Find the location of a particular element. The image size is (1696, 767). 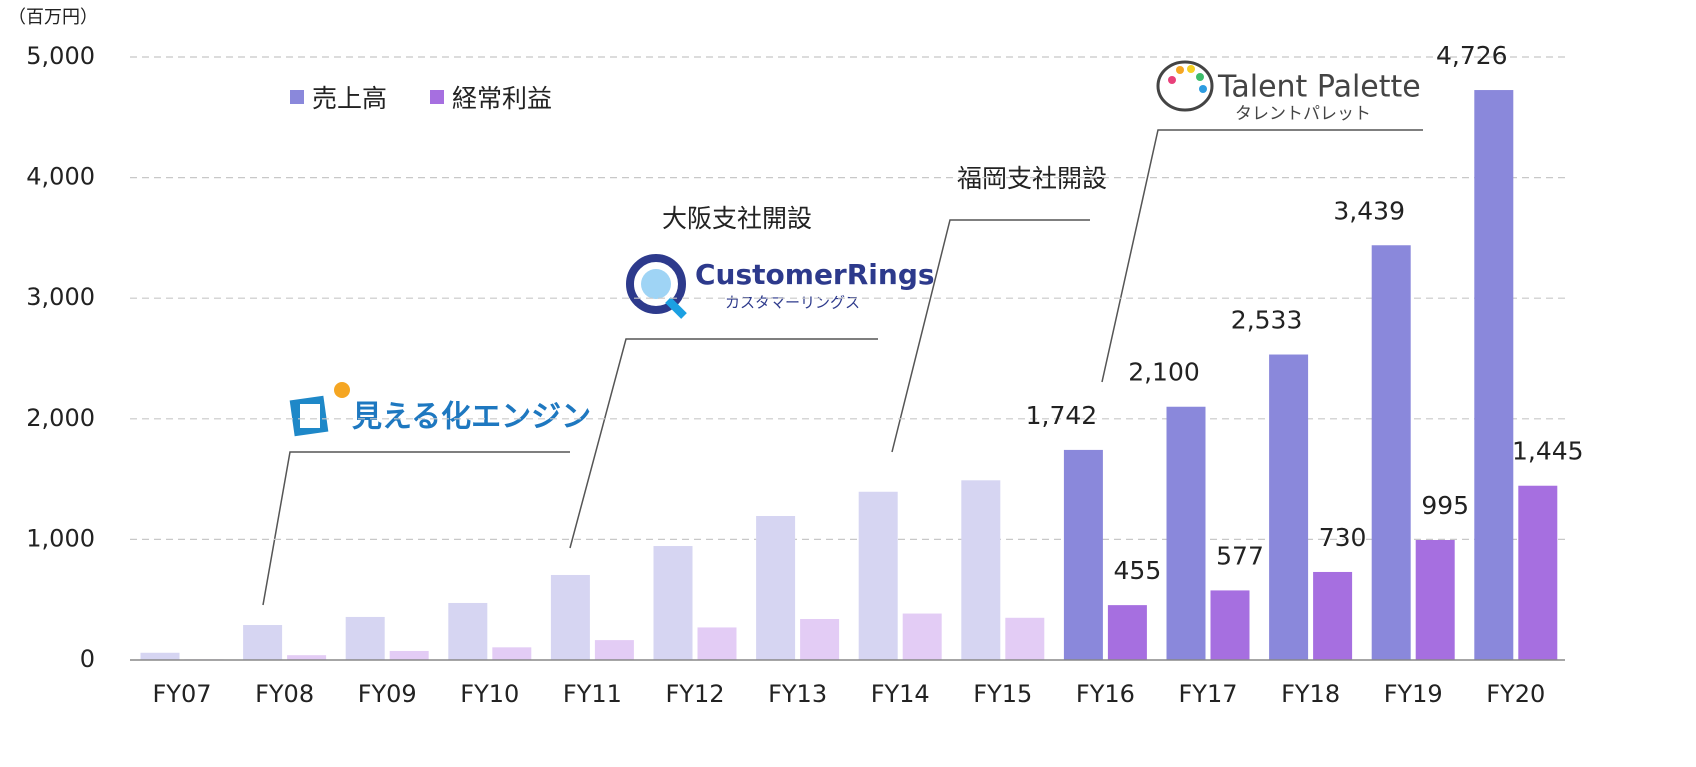

x-tick-label: FY18 is located at coordinates (1310, 694).